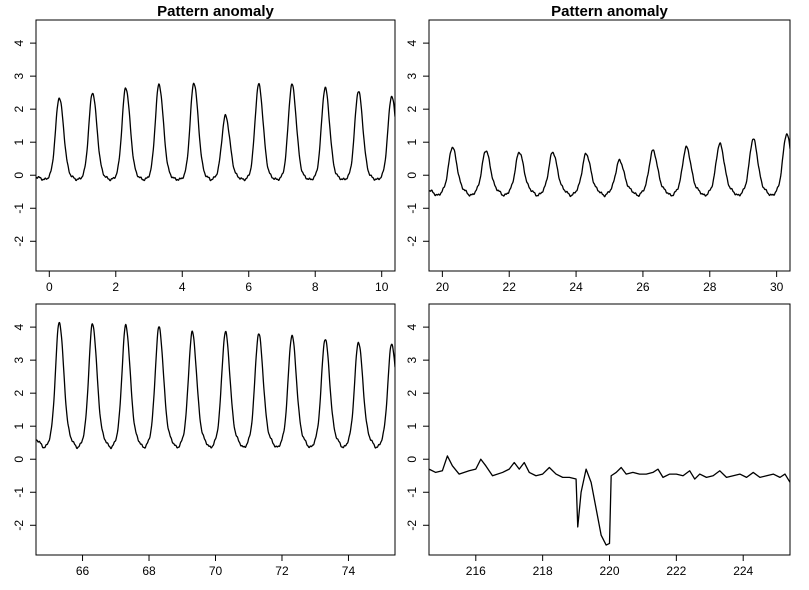 Image resolution: width=809 pixels, height=590 pixels. What do you see at coordinates (349, 571) in the screenshot?
I see `x-tick-label: 74` at bounding box center [349, 571].